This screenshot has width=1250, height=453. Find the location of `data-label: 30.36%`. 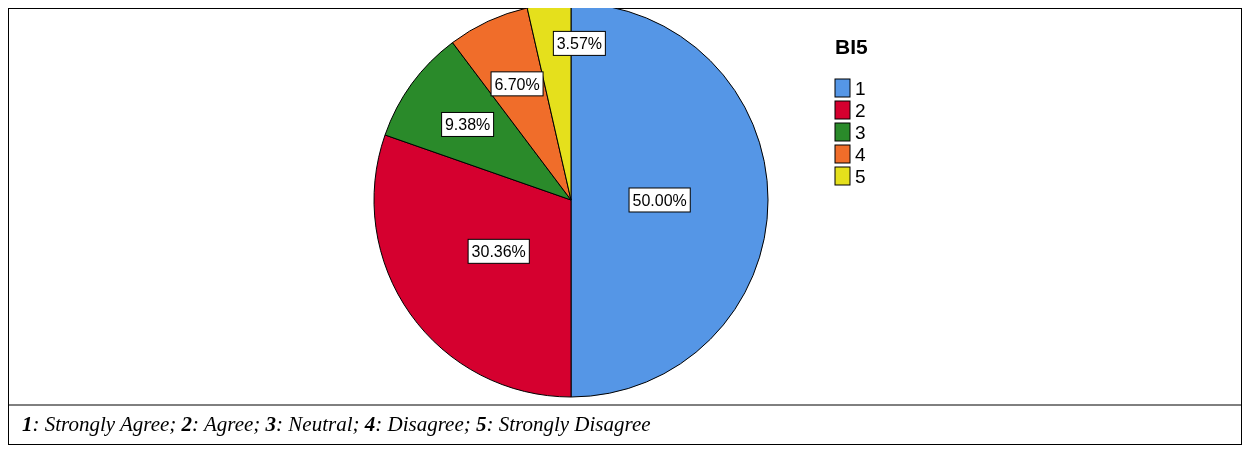

data-label: 30.36% is located at coordinates (498, 252).